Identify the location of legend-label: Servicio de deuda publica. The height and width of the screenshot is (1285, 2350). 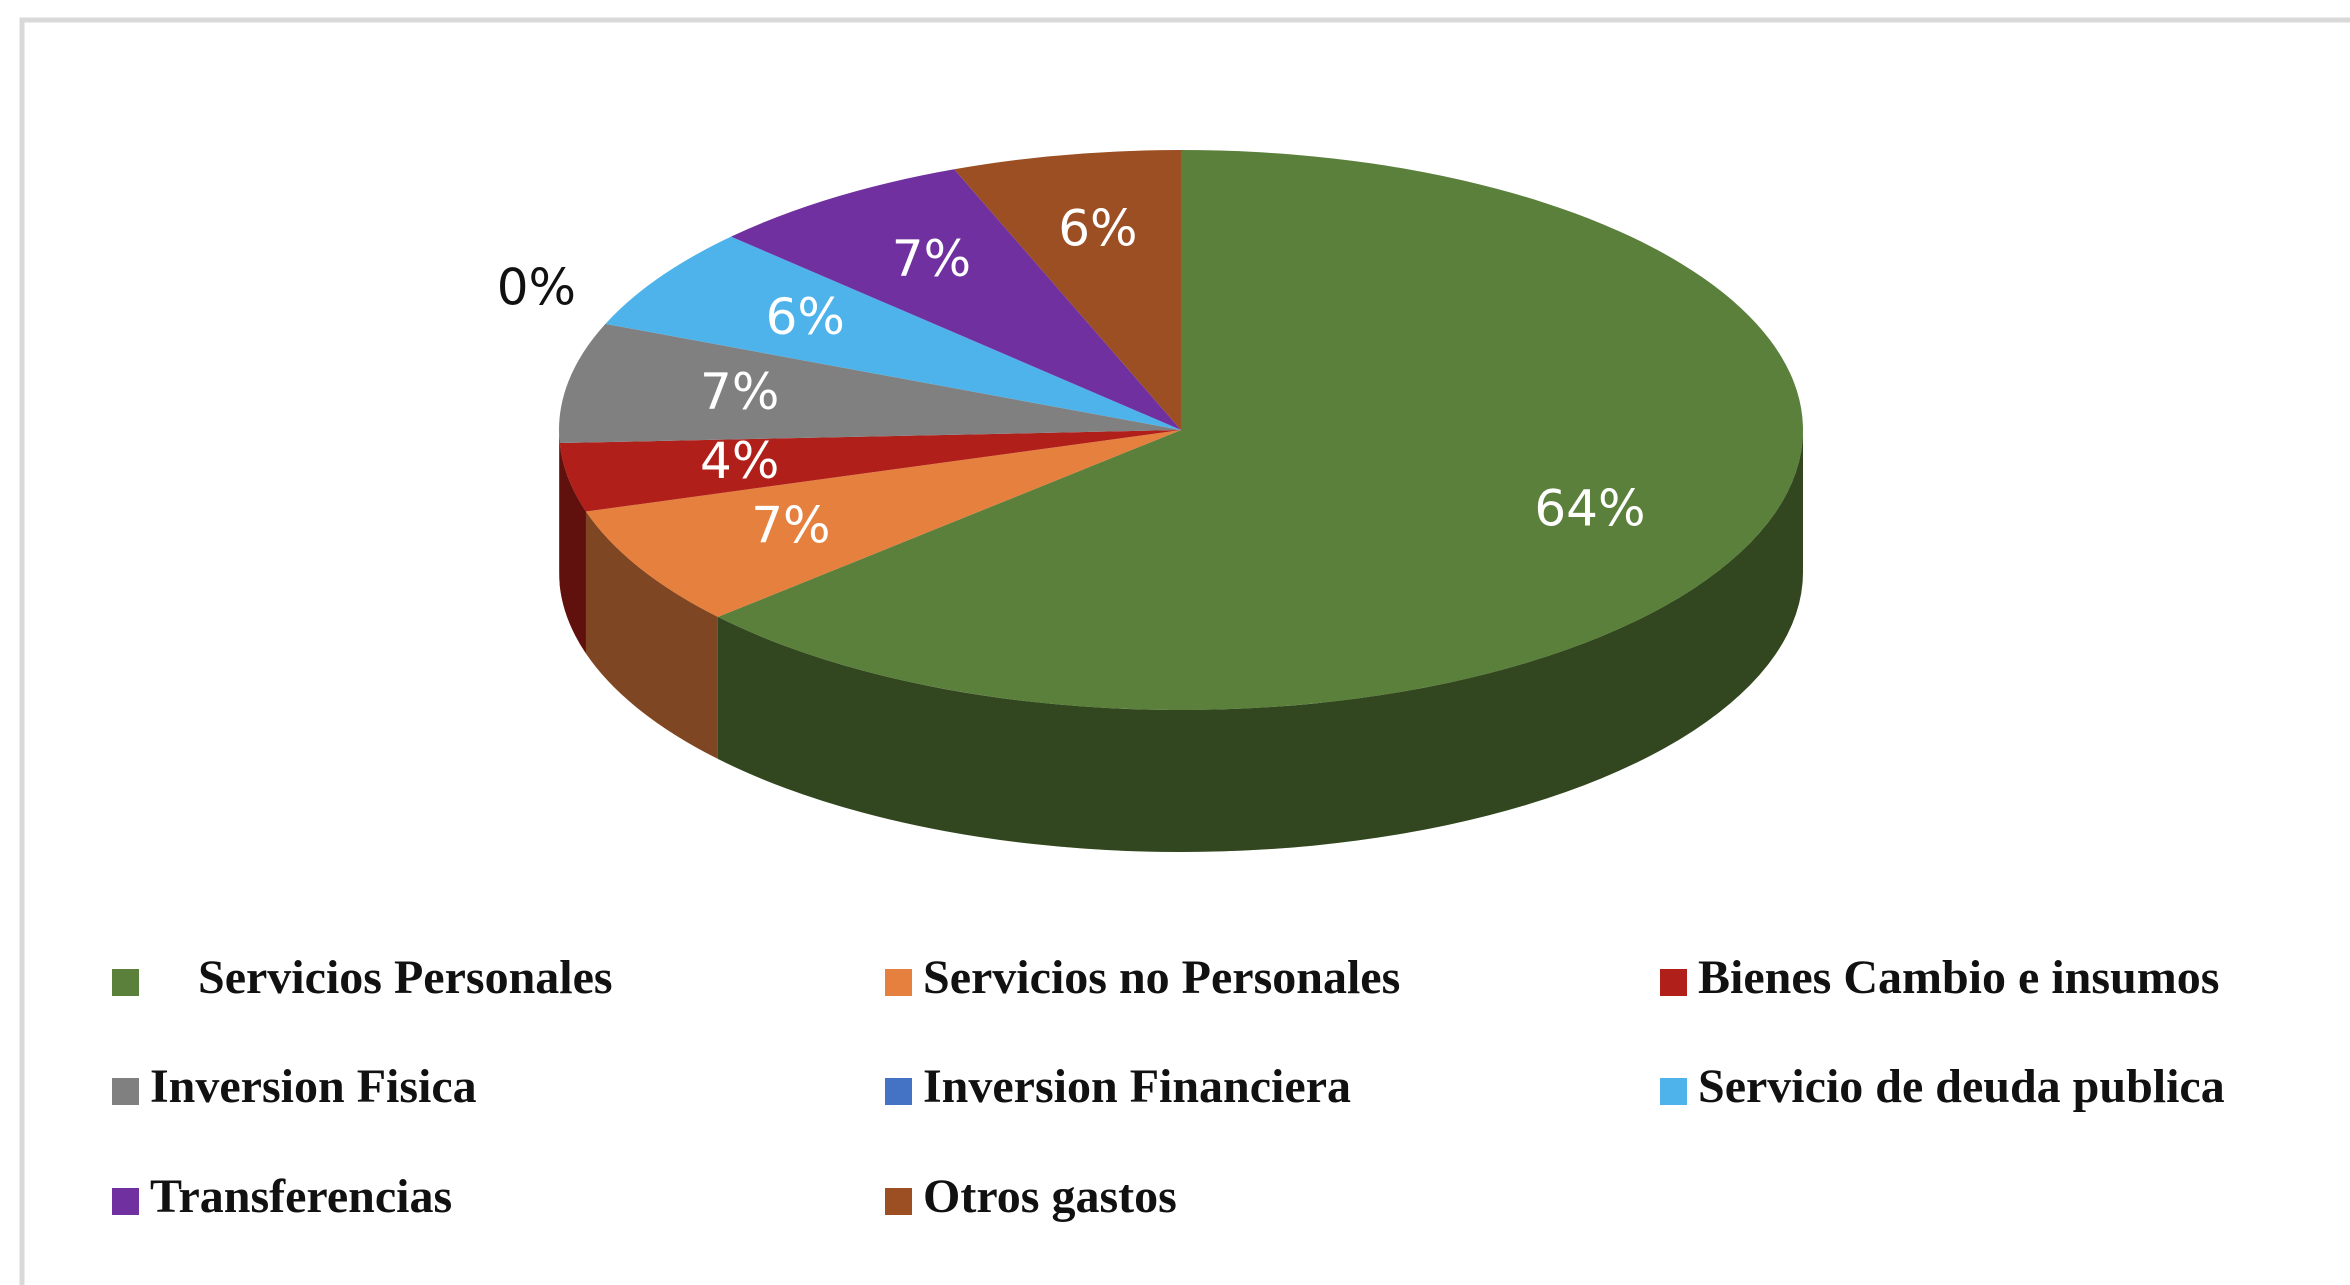
(1961, 1086).